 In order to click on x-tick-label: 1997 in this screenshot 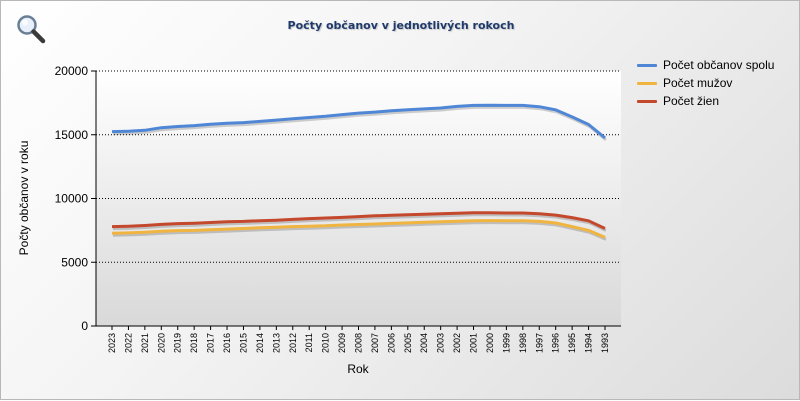, I will do `click(539, 343)`.